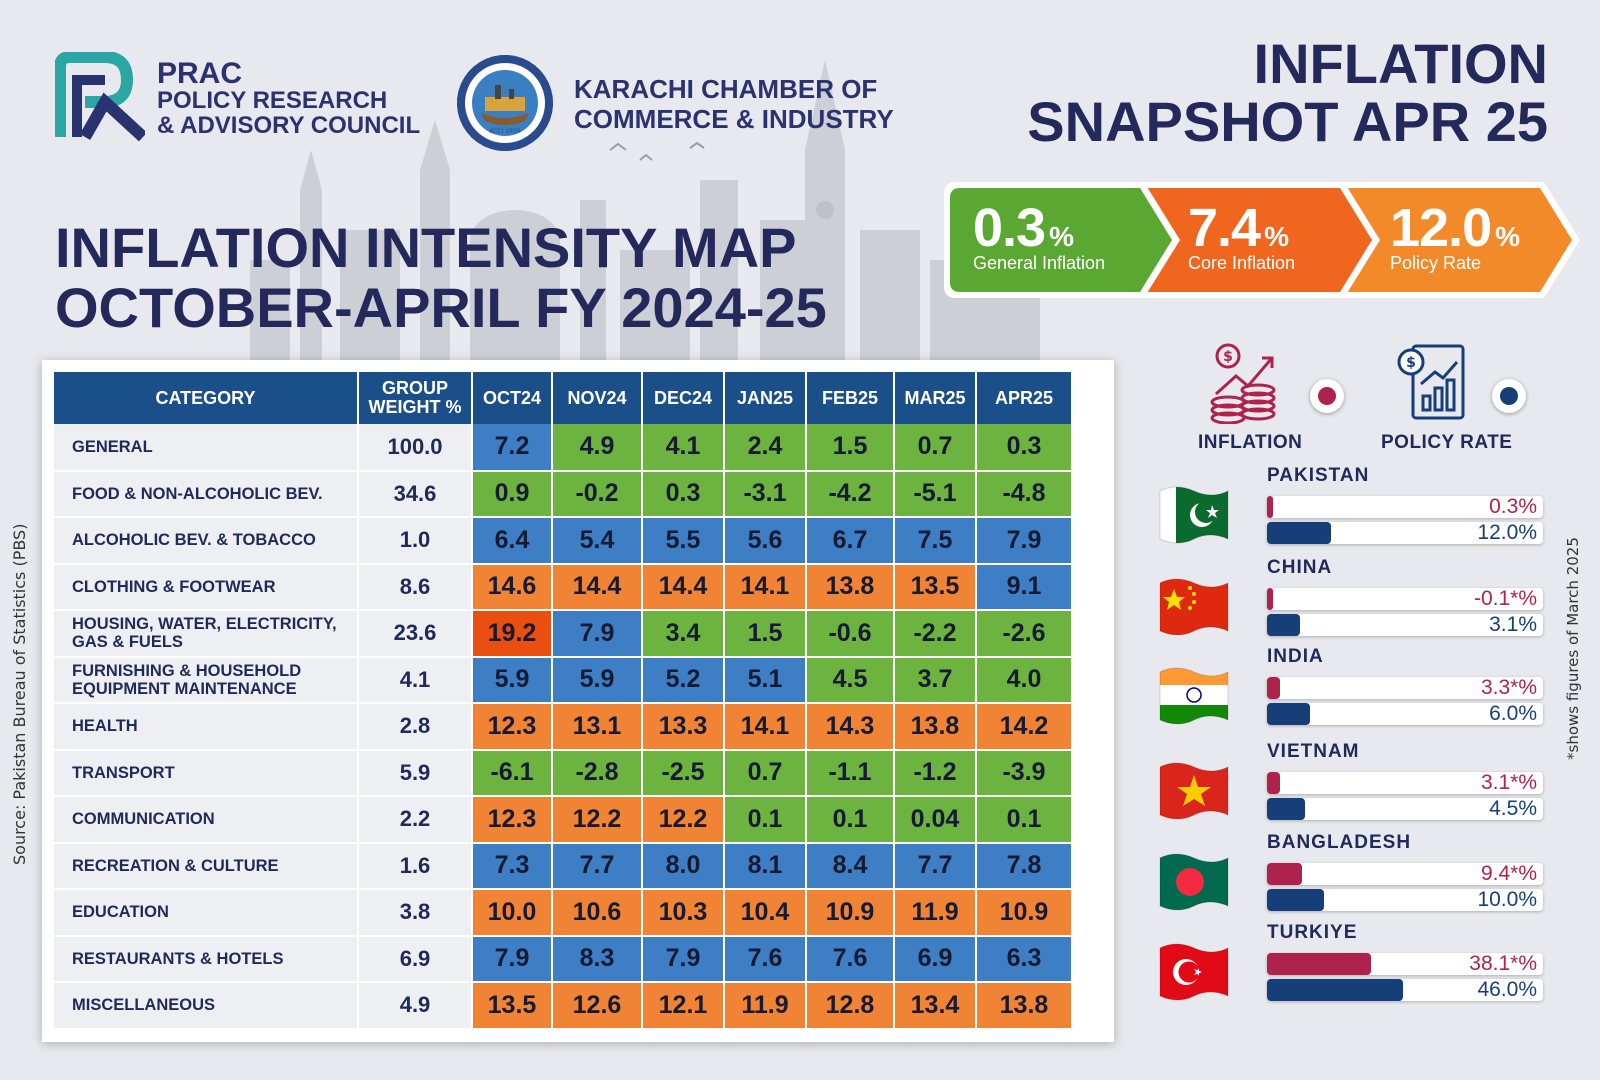  What do you see at coordinates (935, 959) in the screenshot?
I see `value-cell: 6.9` at bounding box center [935, 959].